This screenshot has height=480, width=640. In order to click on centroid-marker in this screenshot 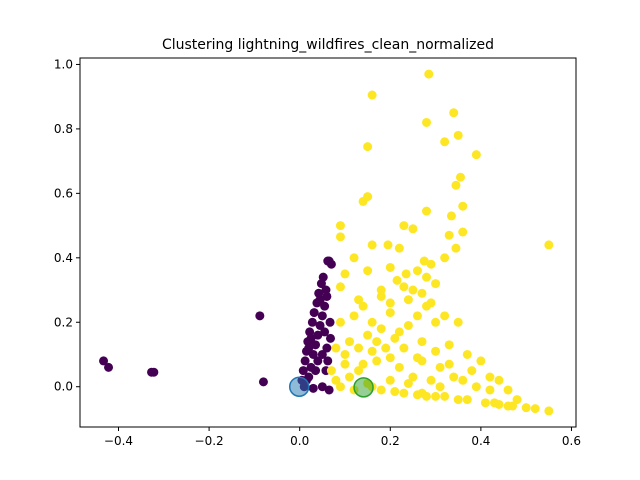, I will do `click(363, 387)`.